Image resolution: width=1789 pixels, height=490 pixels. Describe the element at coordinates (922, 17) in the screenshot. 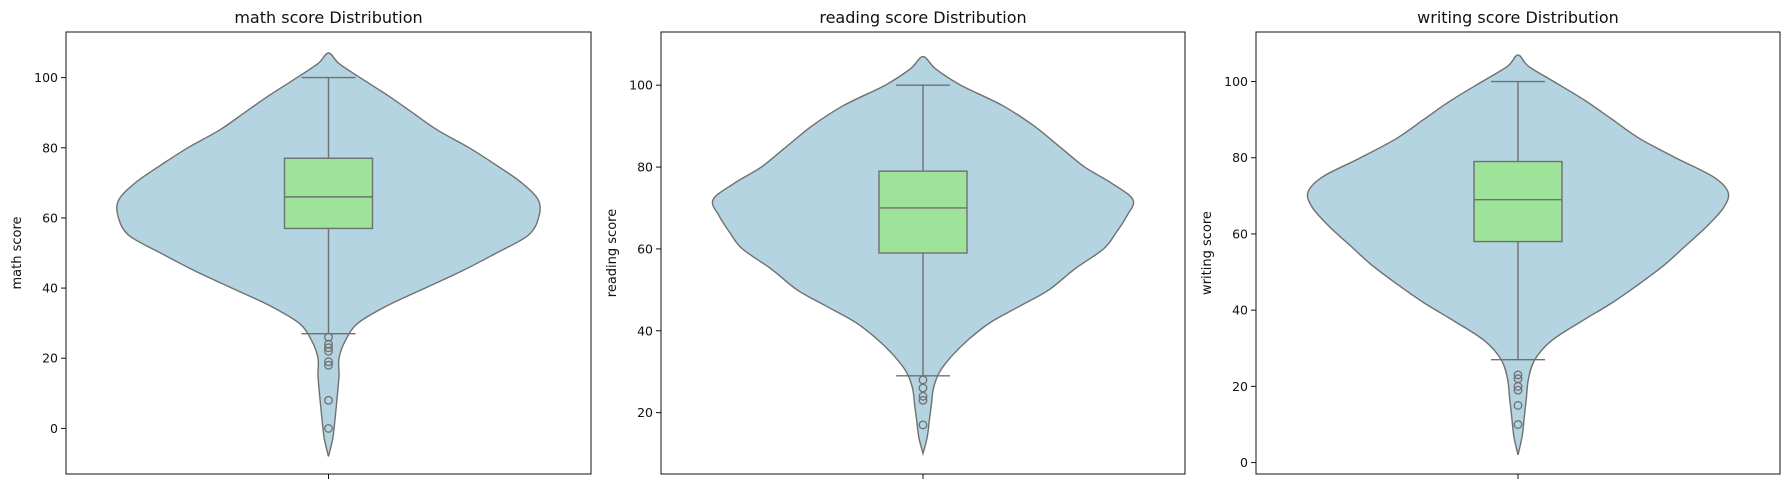

I see `chart-title: reading score Distribution` at that location.